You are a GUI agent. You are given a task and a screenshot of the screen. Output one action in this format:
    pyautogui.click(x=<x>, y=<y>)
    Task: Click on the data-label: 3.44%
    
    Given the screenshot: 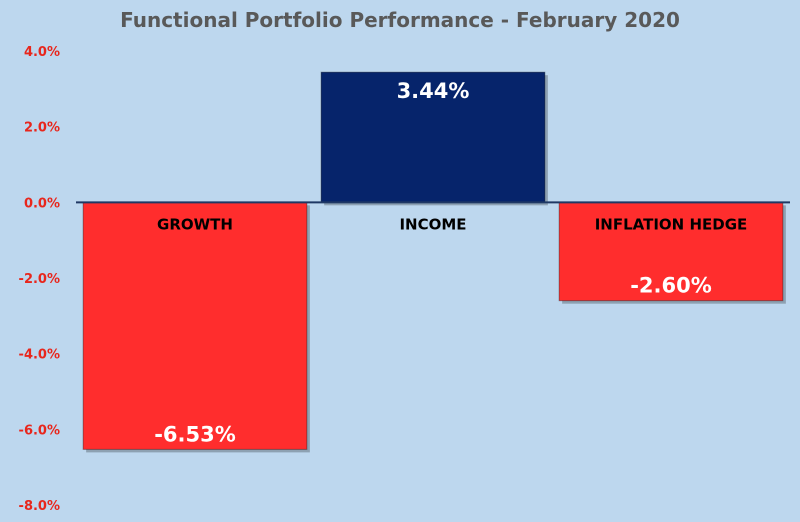 What is the action you would take?
    pyautogui.click(x=433, y=91)
    